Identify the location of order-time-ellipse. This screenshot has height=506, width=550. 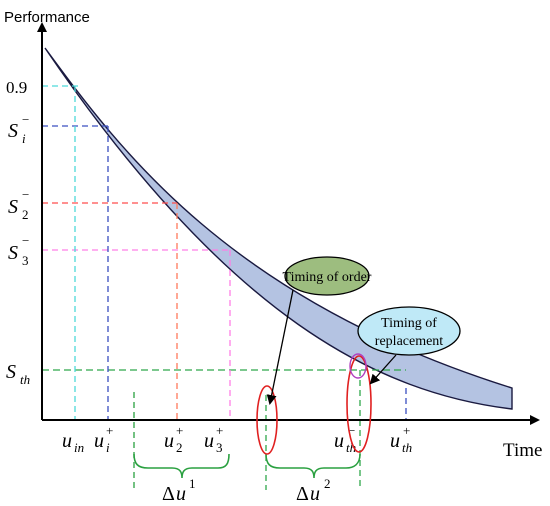
(267, 420).